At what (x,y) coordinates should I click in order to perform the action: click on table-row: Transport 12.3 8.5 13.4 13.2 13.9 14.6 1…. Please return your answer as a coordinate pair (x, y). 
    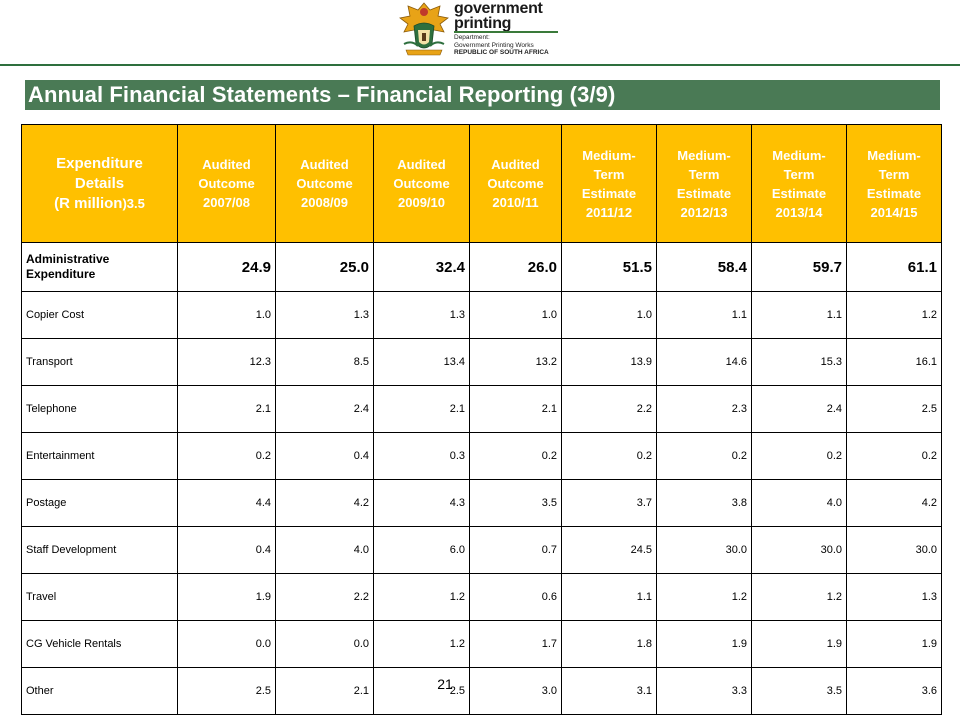
    Looking at the image, I should click on (481, 362).